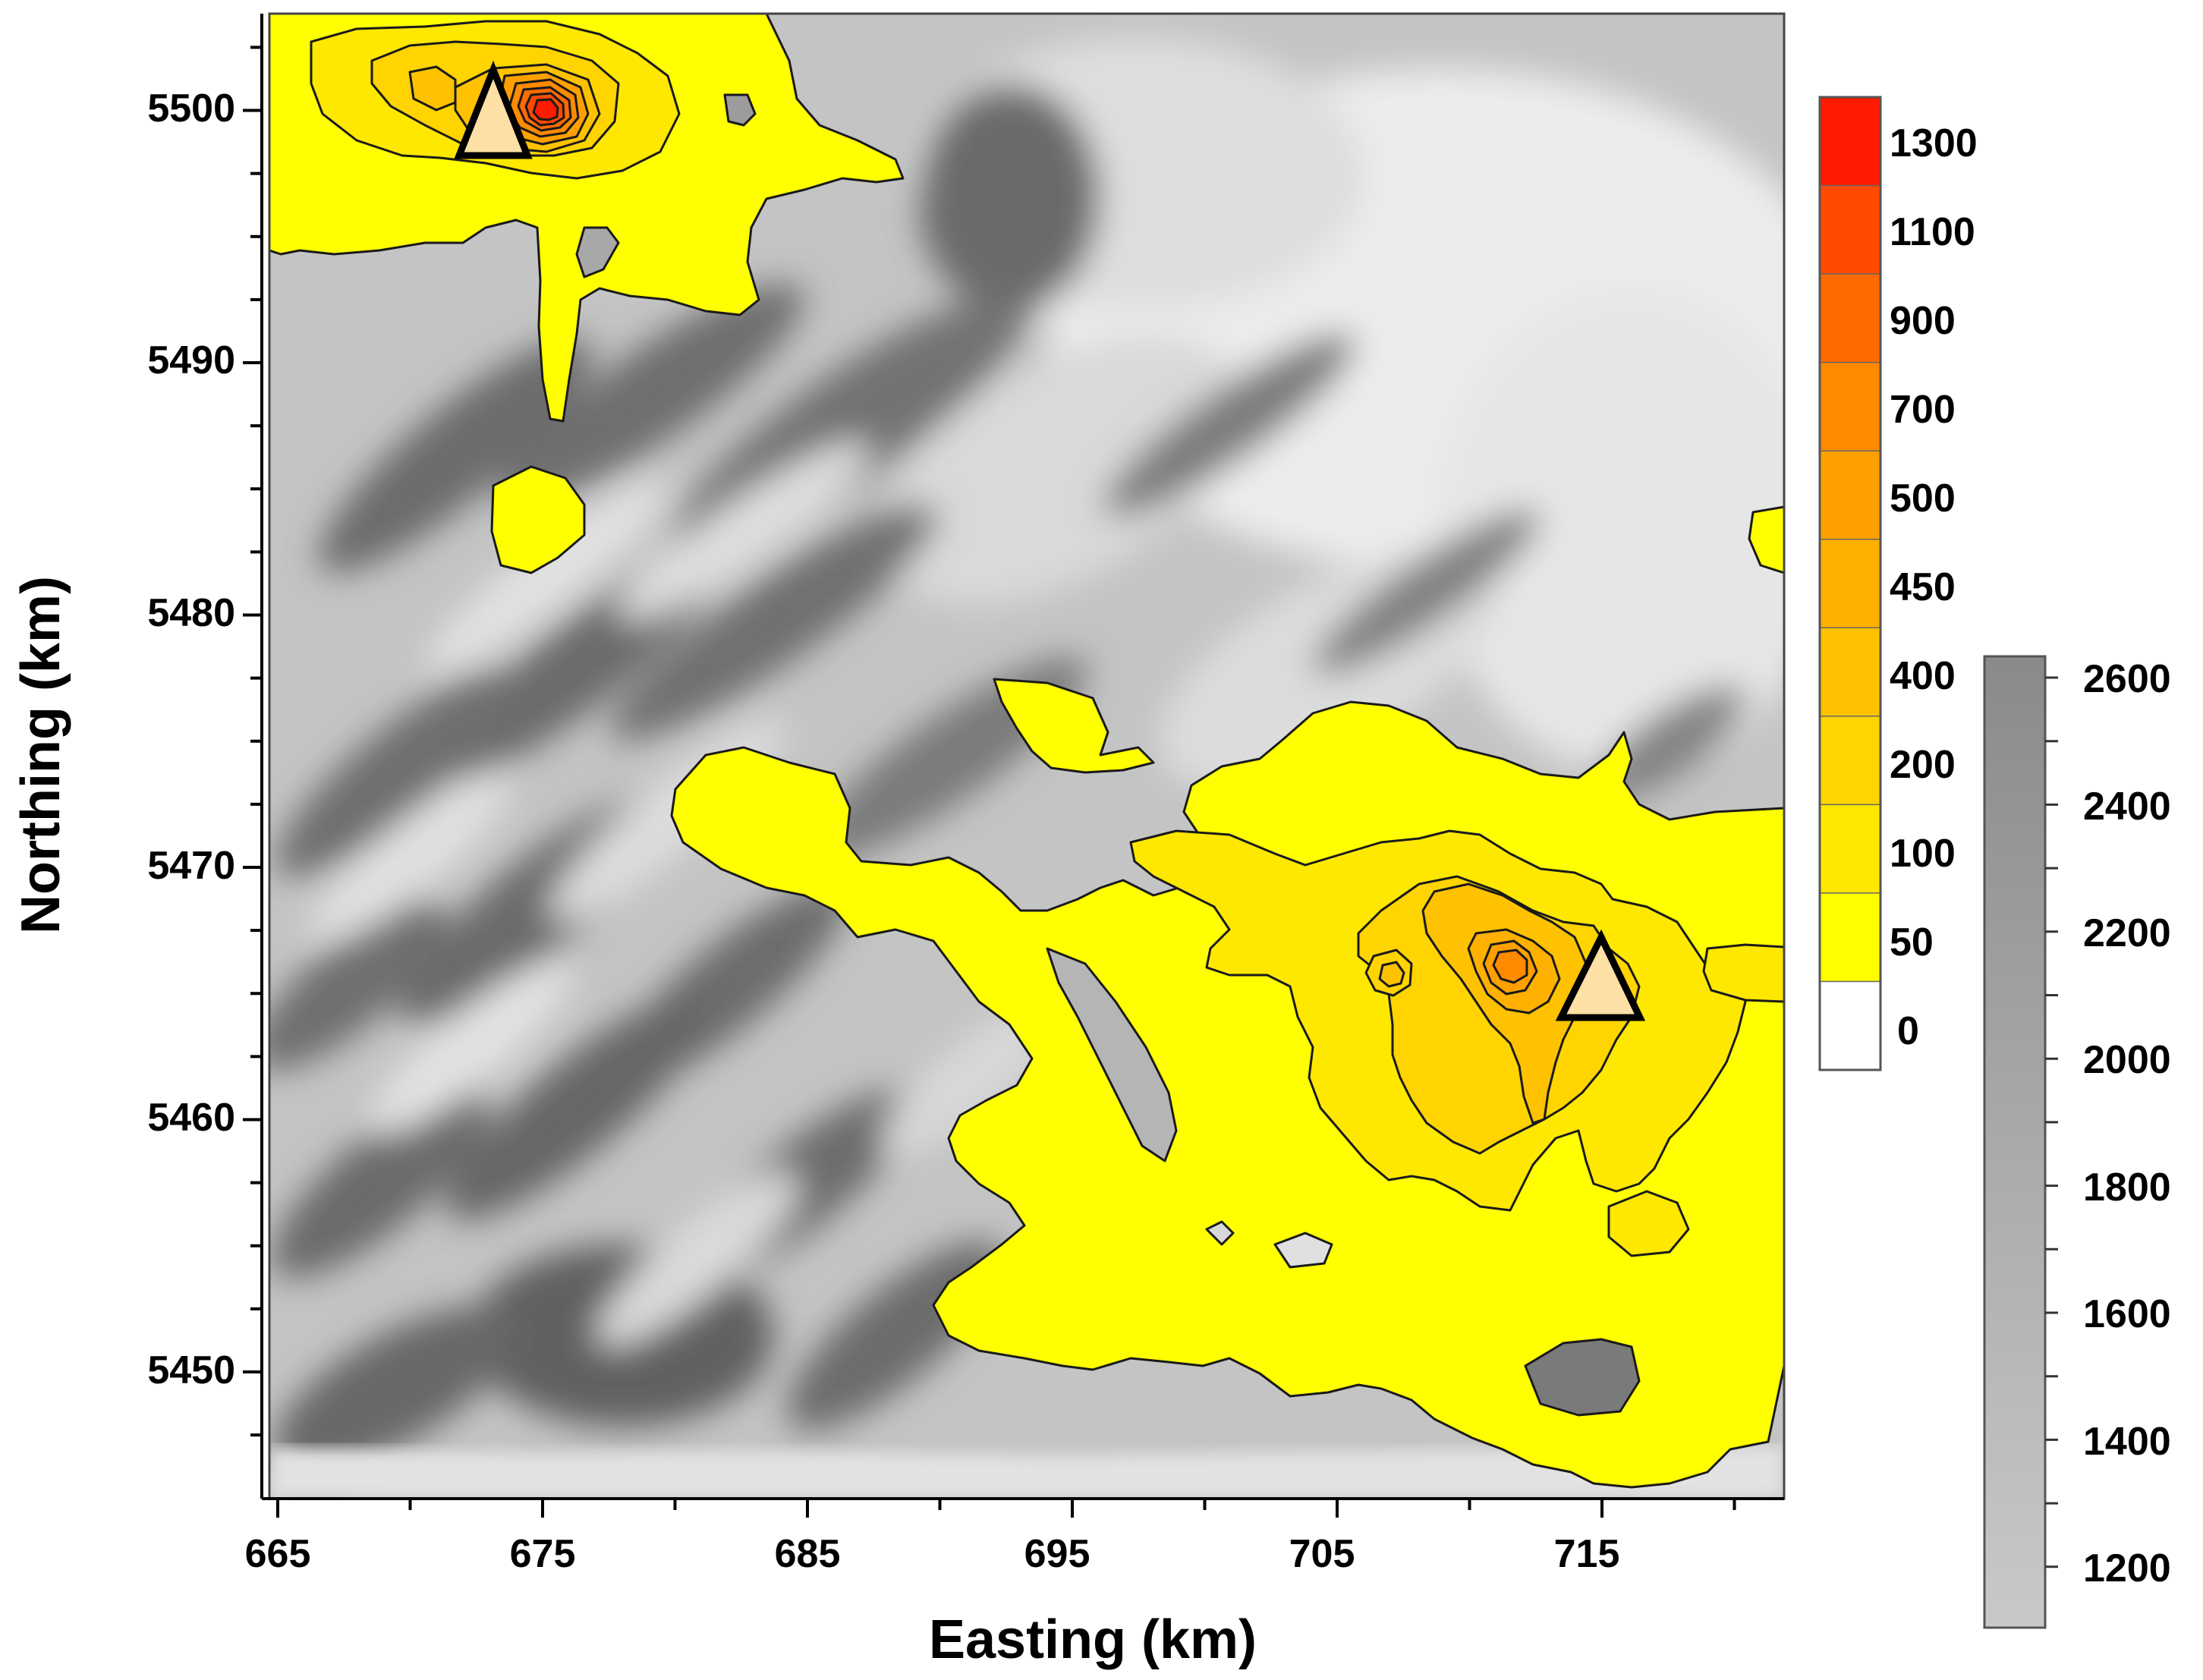  I want to click on y-tick-labels: 5500 5490 5480 5470 5460 5450, so click(191, 739).